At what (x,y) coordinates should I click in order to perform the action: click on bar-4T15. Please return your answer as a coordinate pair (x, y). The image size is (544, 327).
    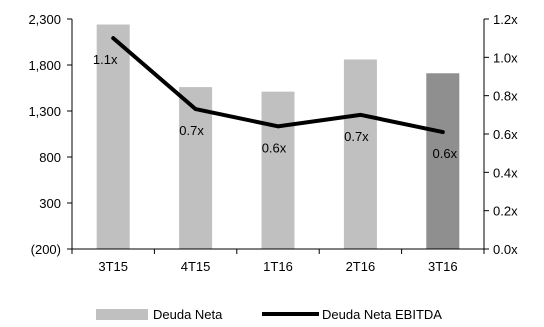
    Looking at the image, I should click on (196, 168).